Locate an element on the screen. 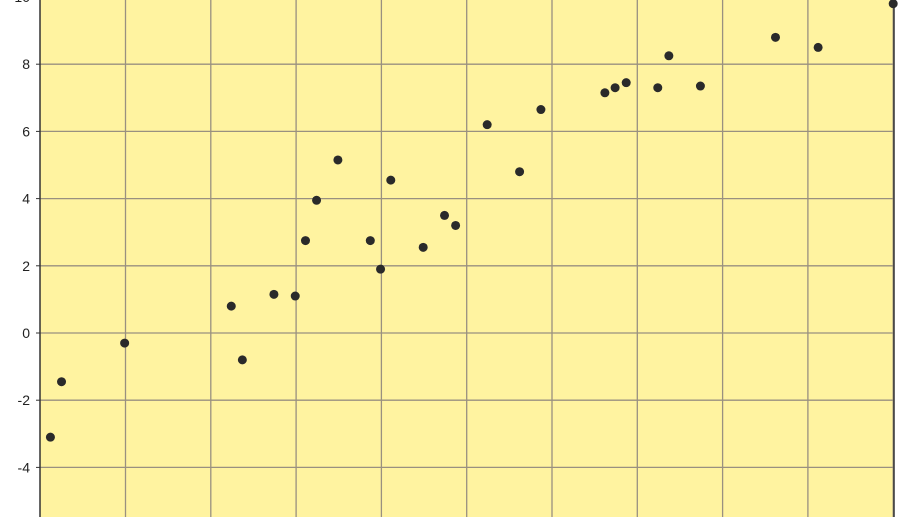 The image size is (918, 517). y-tick-label: 10 is located at coordinates (22, 2).